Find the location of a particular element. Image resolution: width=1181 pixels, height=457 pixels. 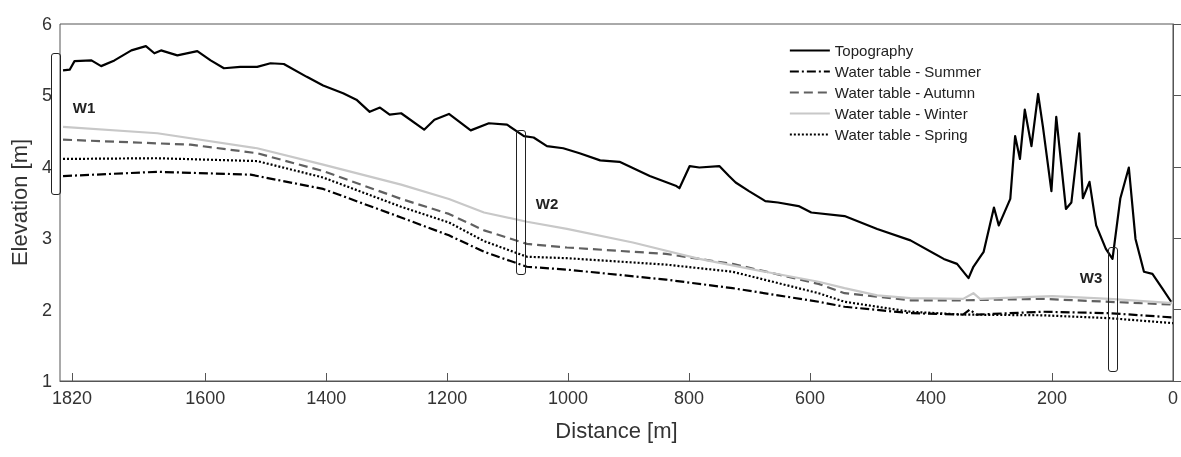

x-tick-label: 1200 is located at coordinates (447, 398).